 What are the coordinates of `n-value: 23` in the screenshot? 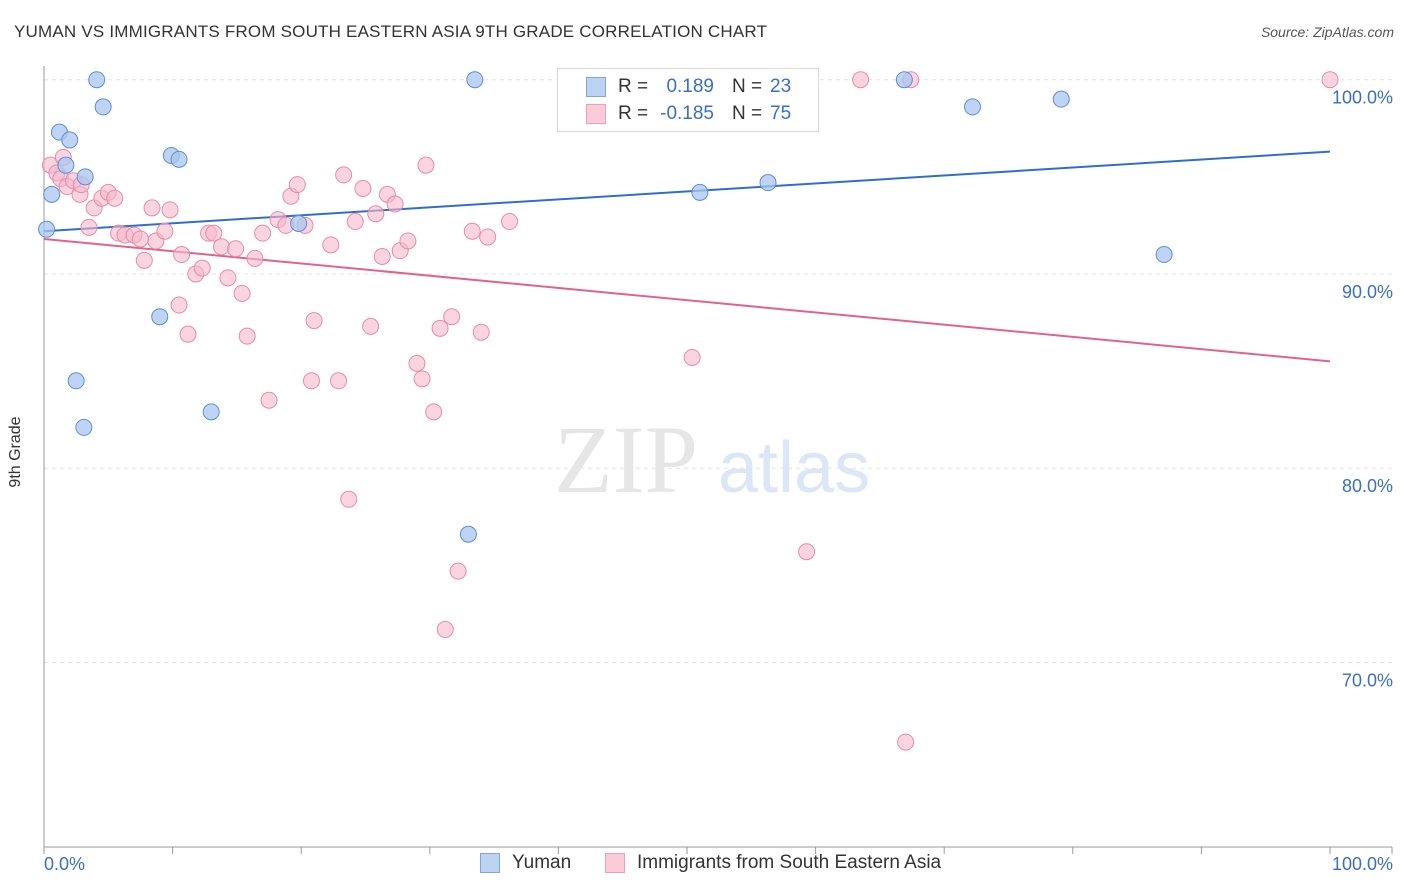 It's located at (781, 86).